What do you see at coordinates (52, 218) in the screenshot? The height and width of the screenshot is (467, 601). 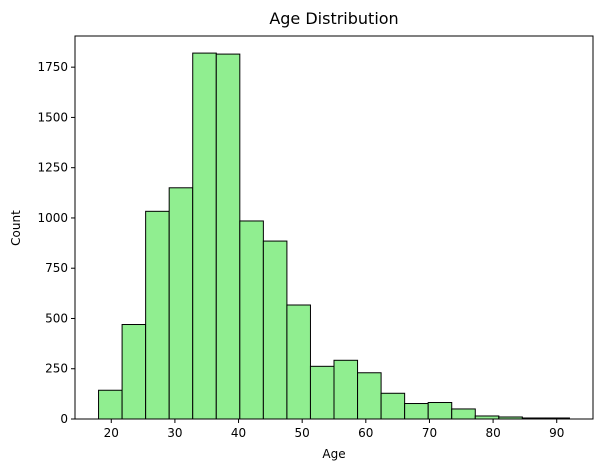 I see `y-tick-label: 1000` at bounding box center [52, 218].